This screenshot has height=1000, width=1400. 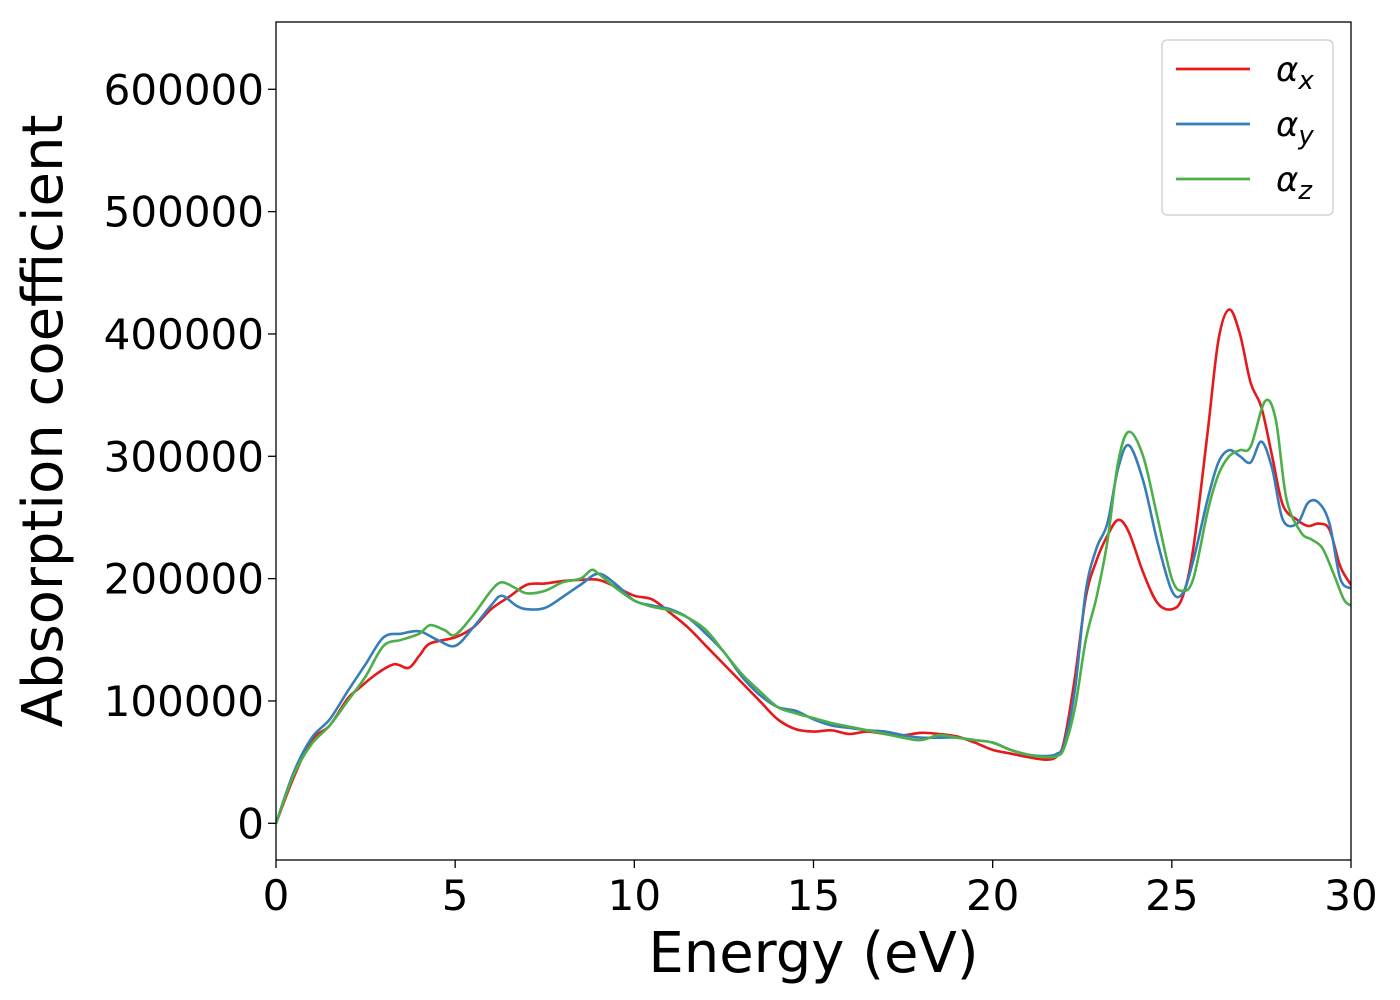 I want to click on y-tick-label: 100000, so click(x=184, y=701).